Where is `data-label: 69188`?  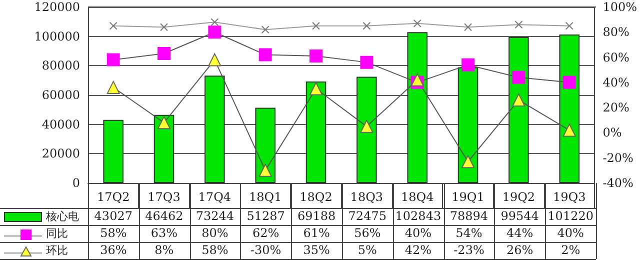 data-label: 69188 is located at coordinates (316, 216).